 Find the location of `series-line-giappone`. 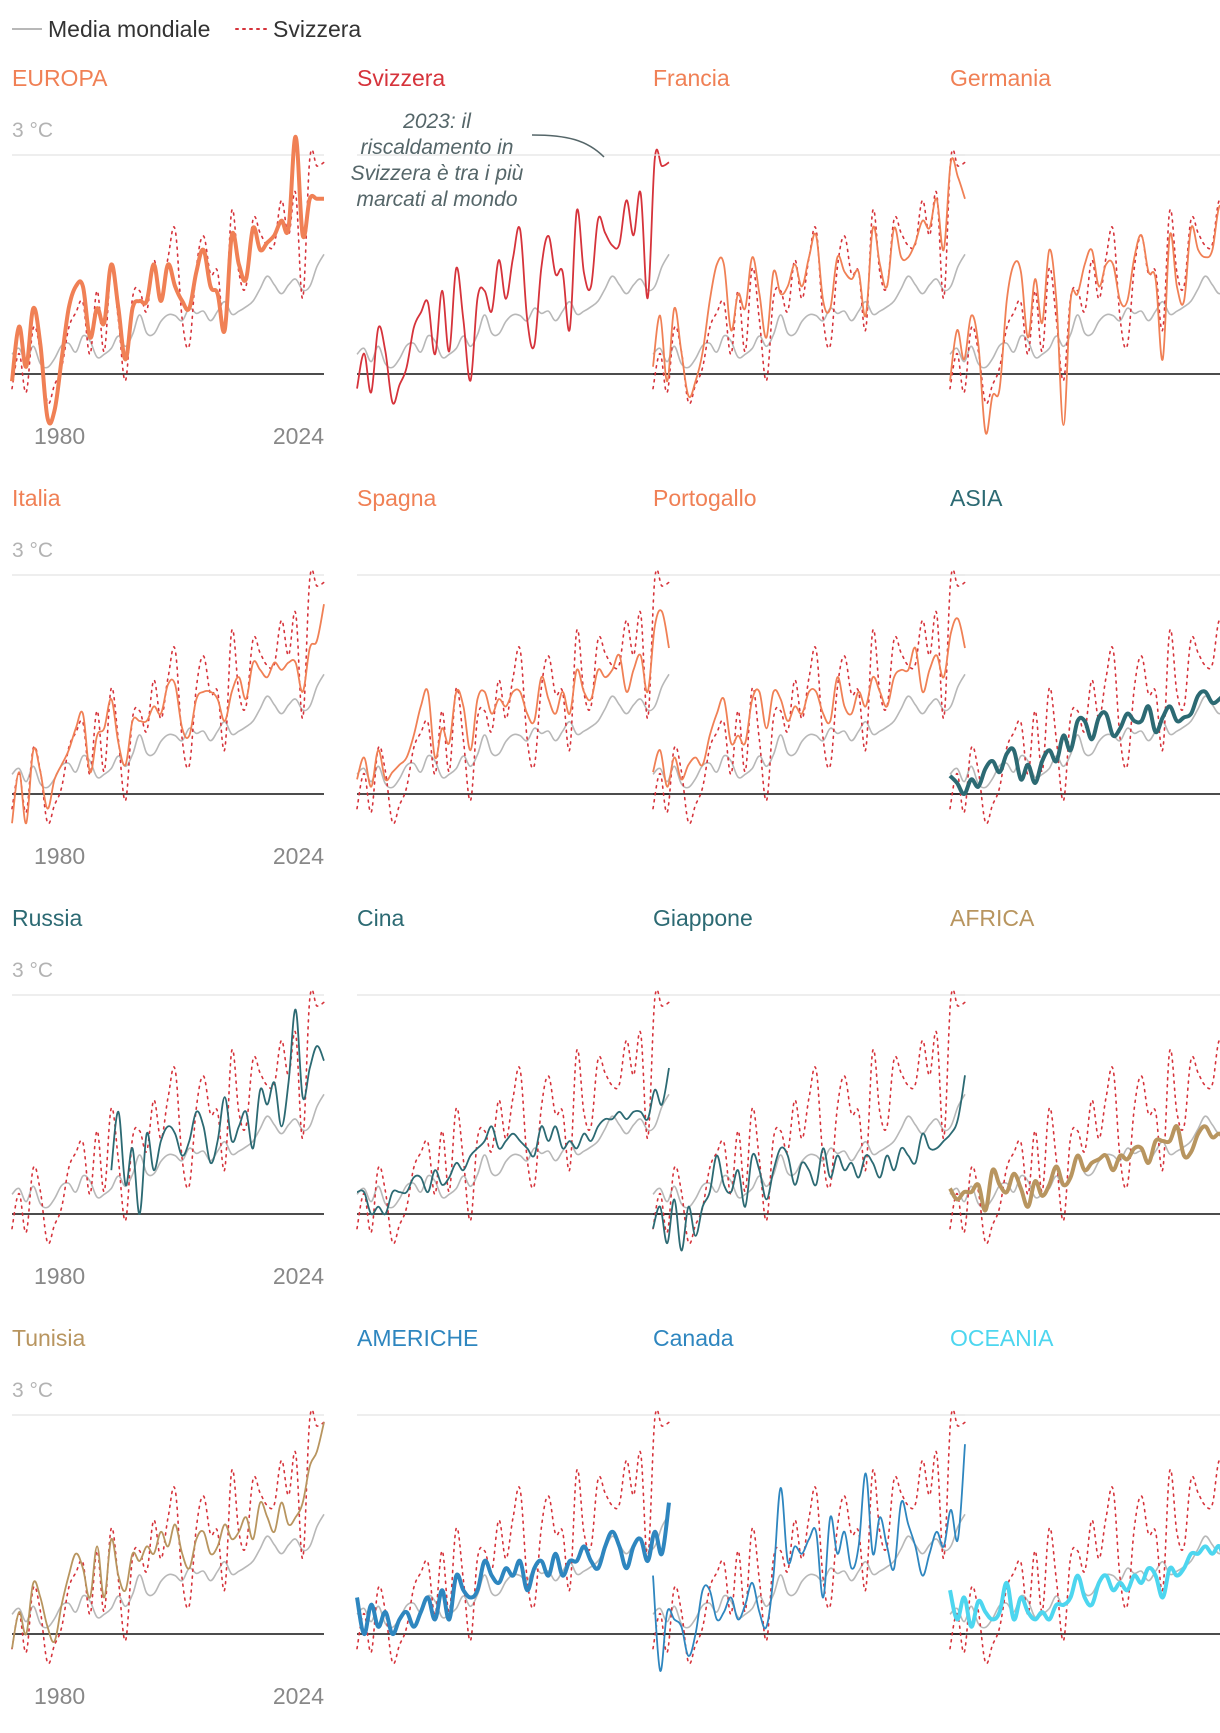

series-line-giappone is located at coordinates (809, 1163).